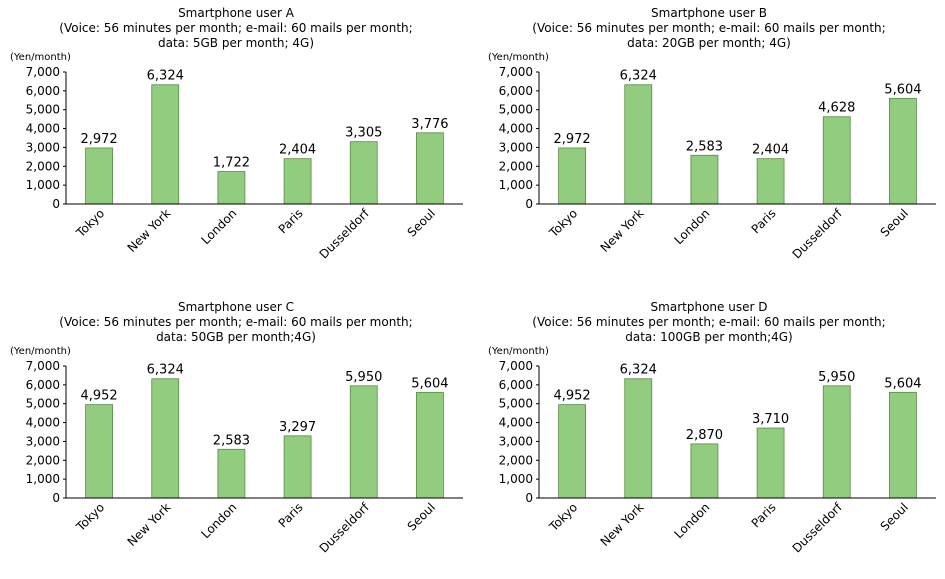  I want to click on data-label: 2,972, so click(571, 139).